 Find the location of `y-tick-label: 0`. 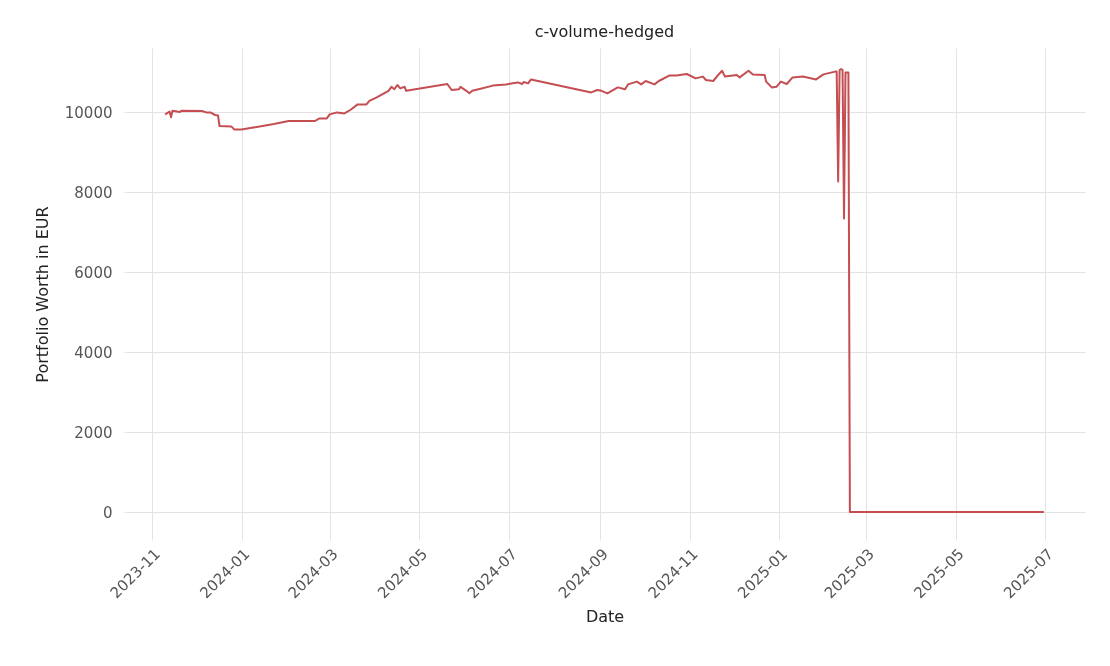

y-tick-label: 0 is located at coordinates (107, 512).